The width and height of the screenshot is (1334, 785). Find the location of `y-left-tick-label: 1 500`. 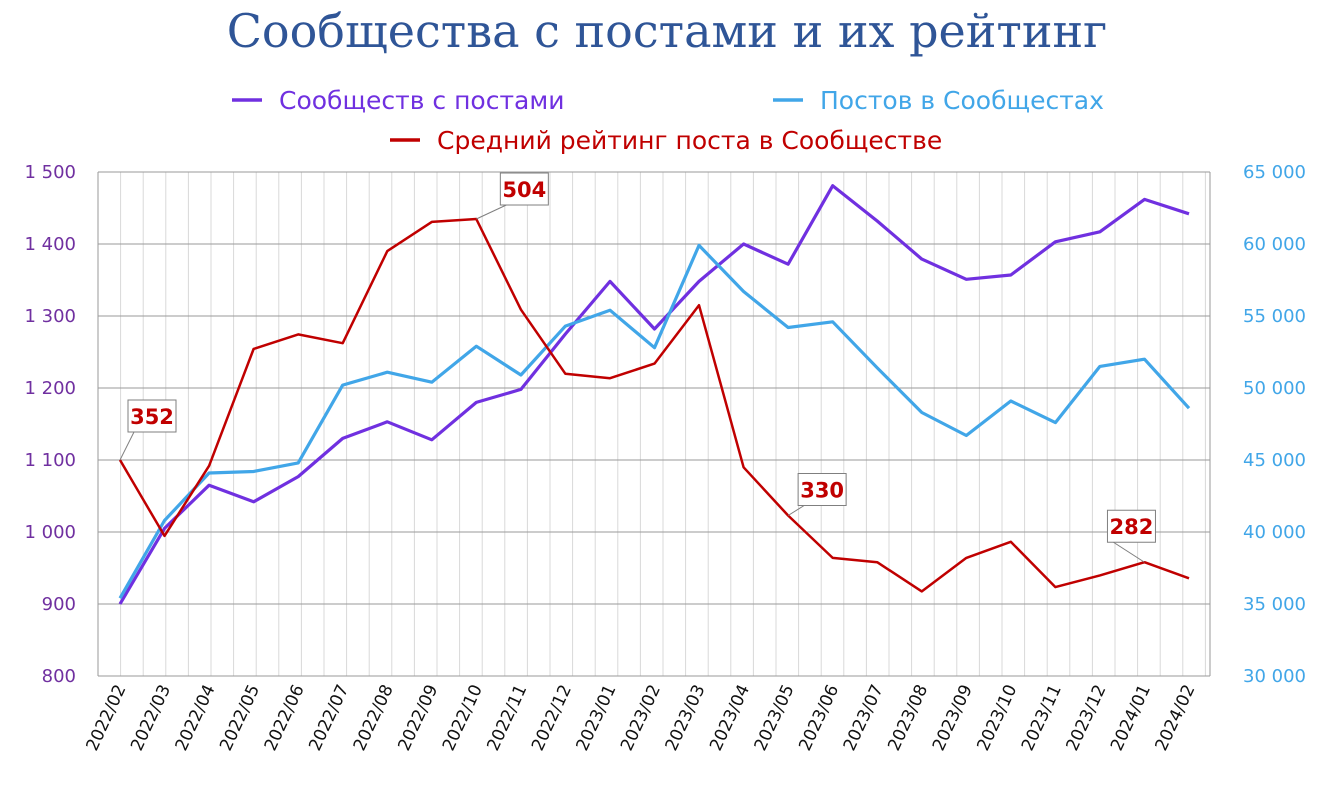

y-left-tick-label: 1 500 is located at coordinates (50, 172).